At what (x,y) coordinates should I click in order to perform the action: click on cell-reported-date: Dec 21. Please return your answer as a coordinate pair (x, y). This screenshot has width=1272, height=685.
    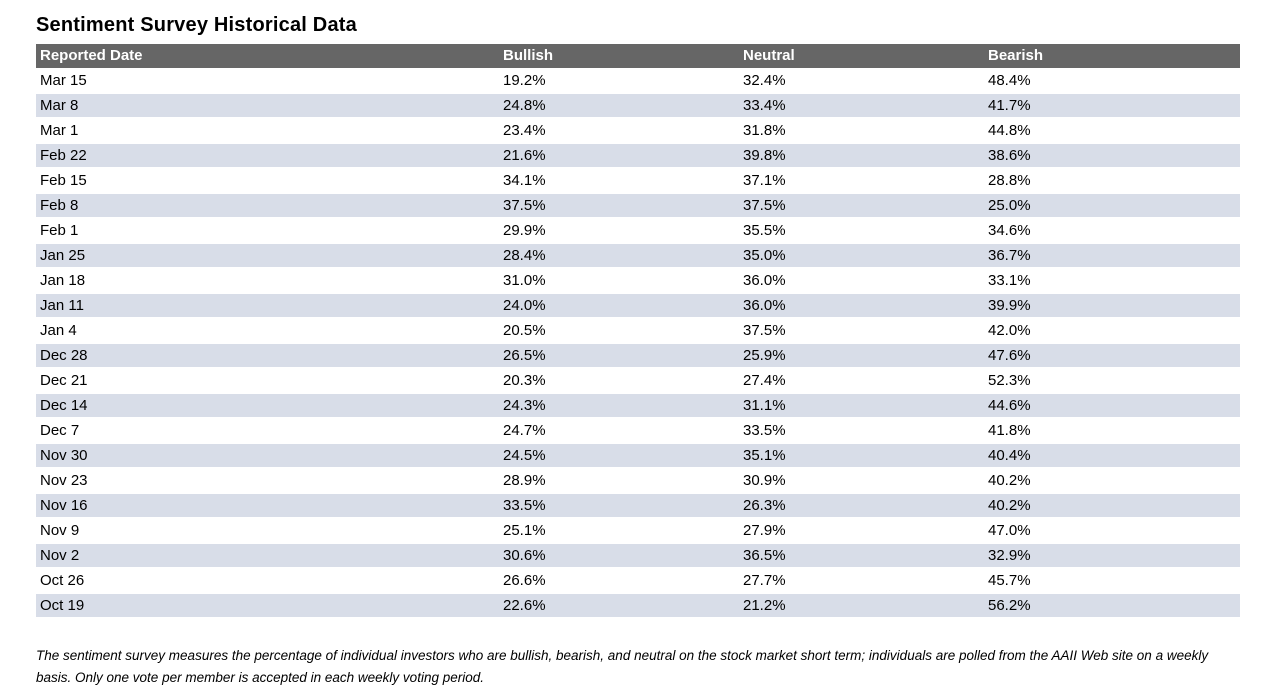
    Looking at the image, I should click on (267, 381).